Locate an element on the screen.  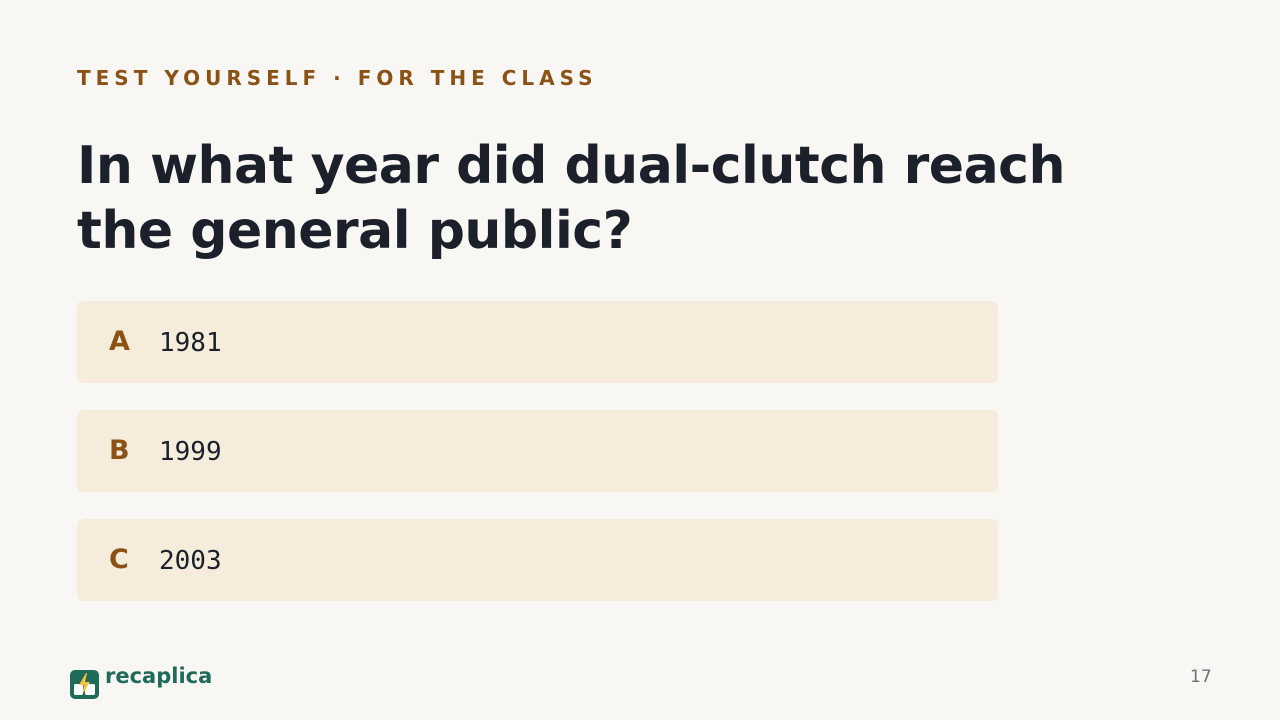
option-text: 1981 is located at coordinates (190, 343).